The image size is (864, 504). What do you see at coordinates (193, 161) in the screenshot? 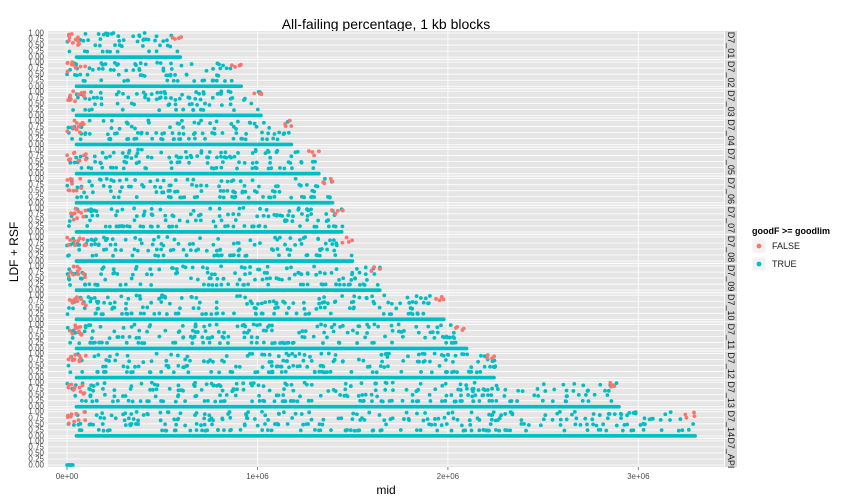
I see `panel-points` at bounding box center [193, 161].